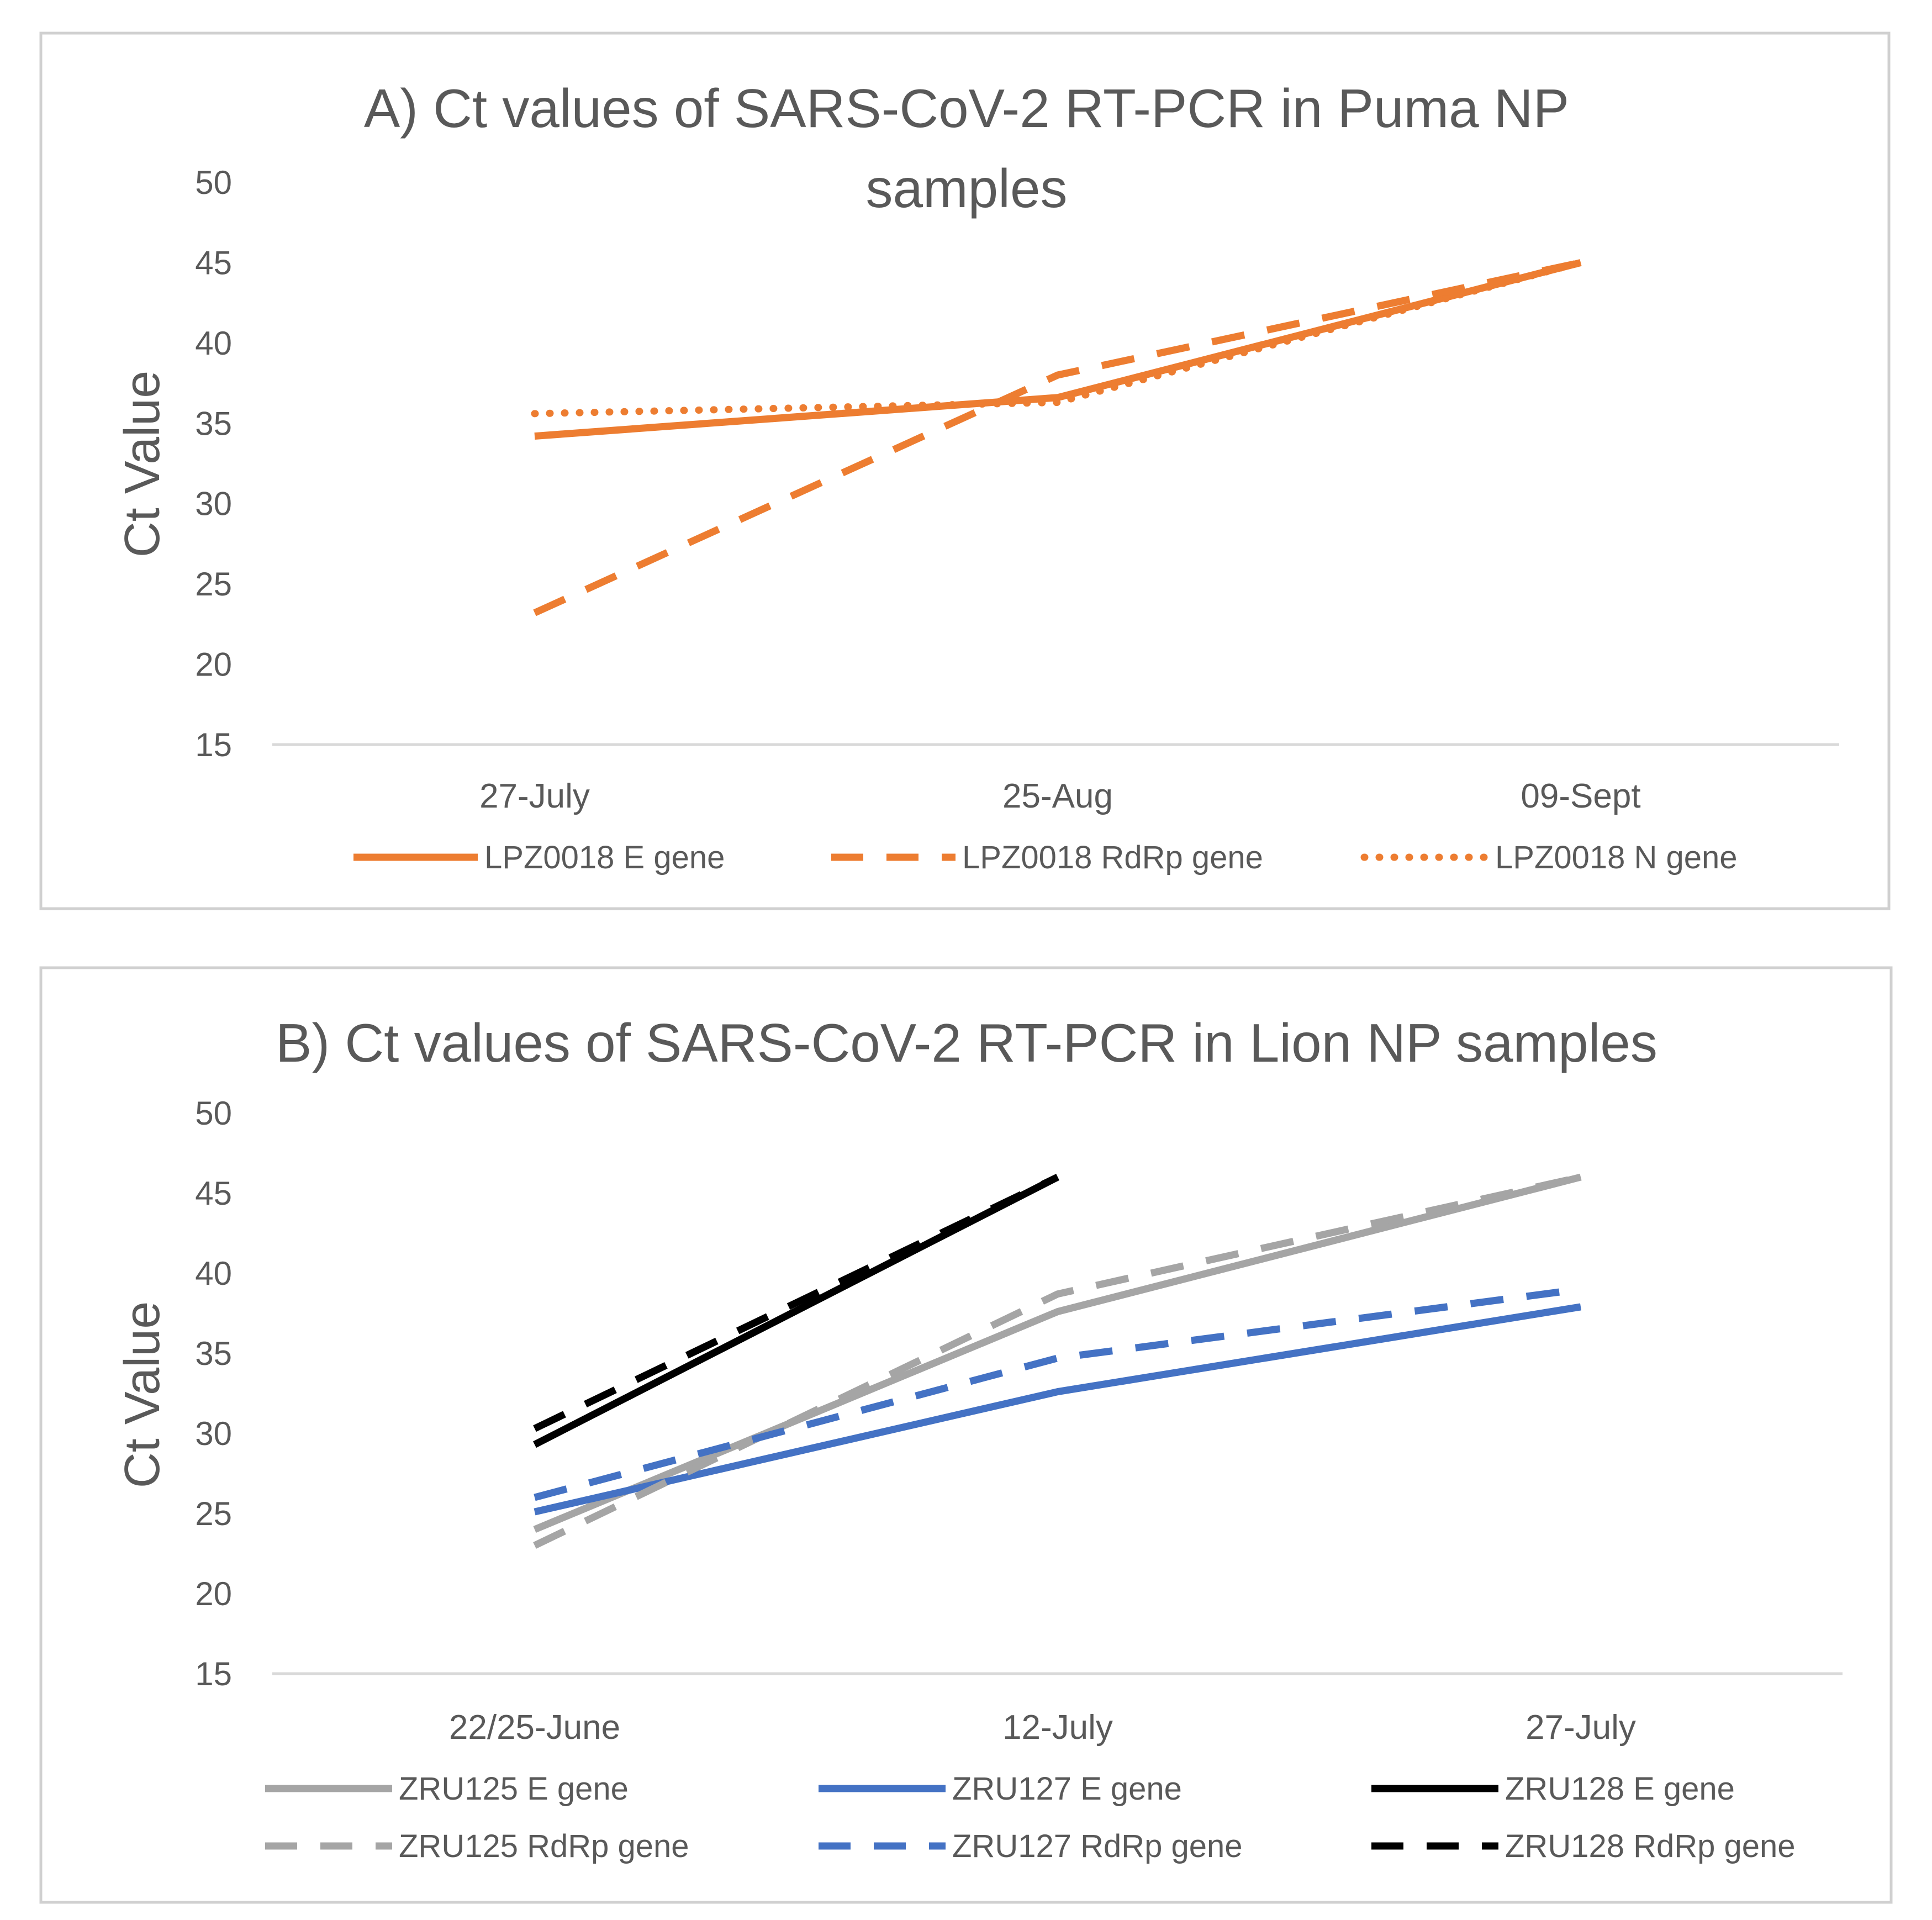  I want to click on series-line-zru127-rdrp-gene, so click(1057, 1393).